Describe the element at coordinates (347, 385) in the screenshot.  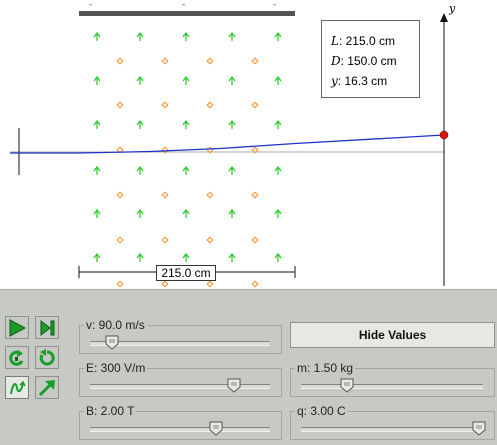
I see `mass-slider-thumb` at that location.